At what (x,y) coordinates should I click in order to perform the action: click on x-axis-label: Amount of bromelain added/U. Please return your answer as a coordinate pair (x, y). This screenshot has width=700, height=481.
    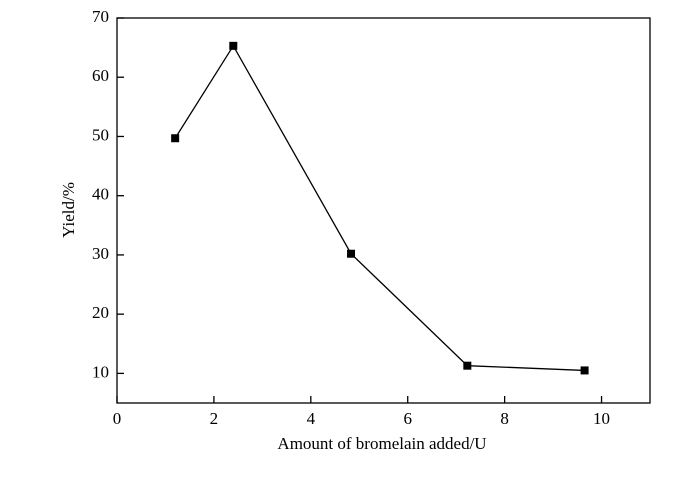
    Looking at the image, I should click on (381, 443).